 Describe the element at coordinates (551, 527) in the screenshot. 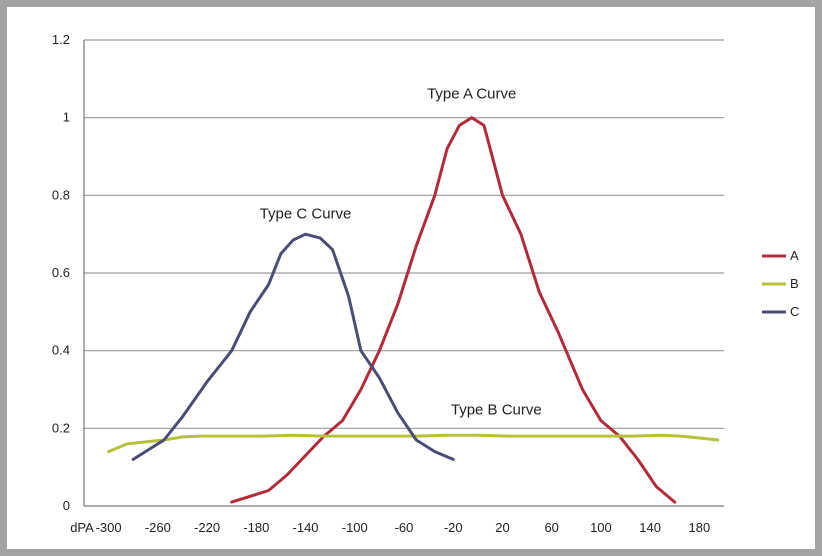

I see `x-tick-label: 60` at that location.